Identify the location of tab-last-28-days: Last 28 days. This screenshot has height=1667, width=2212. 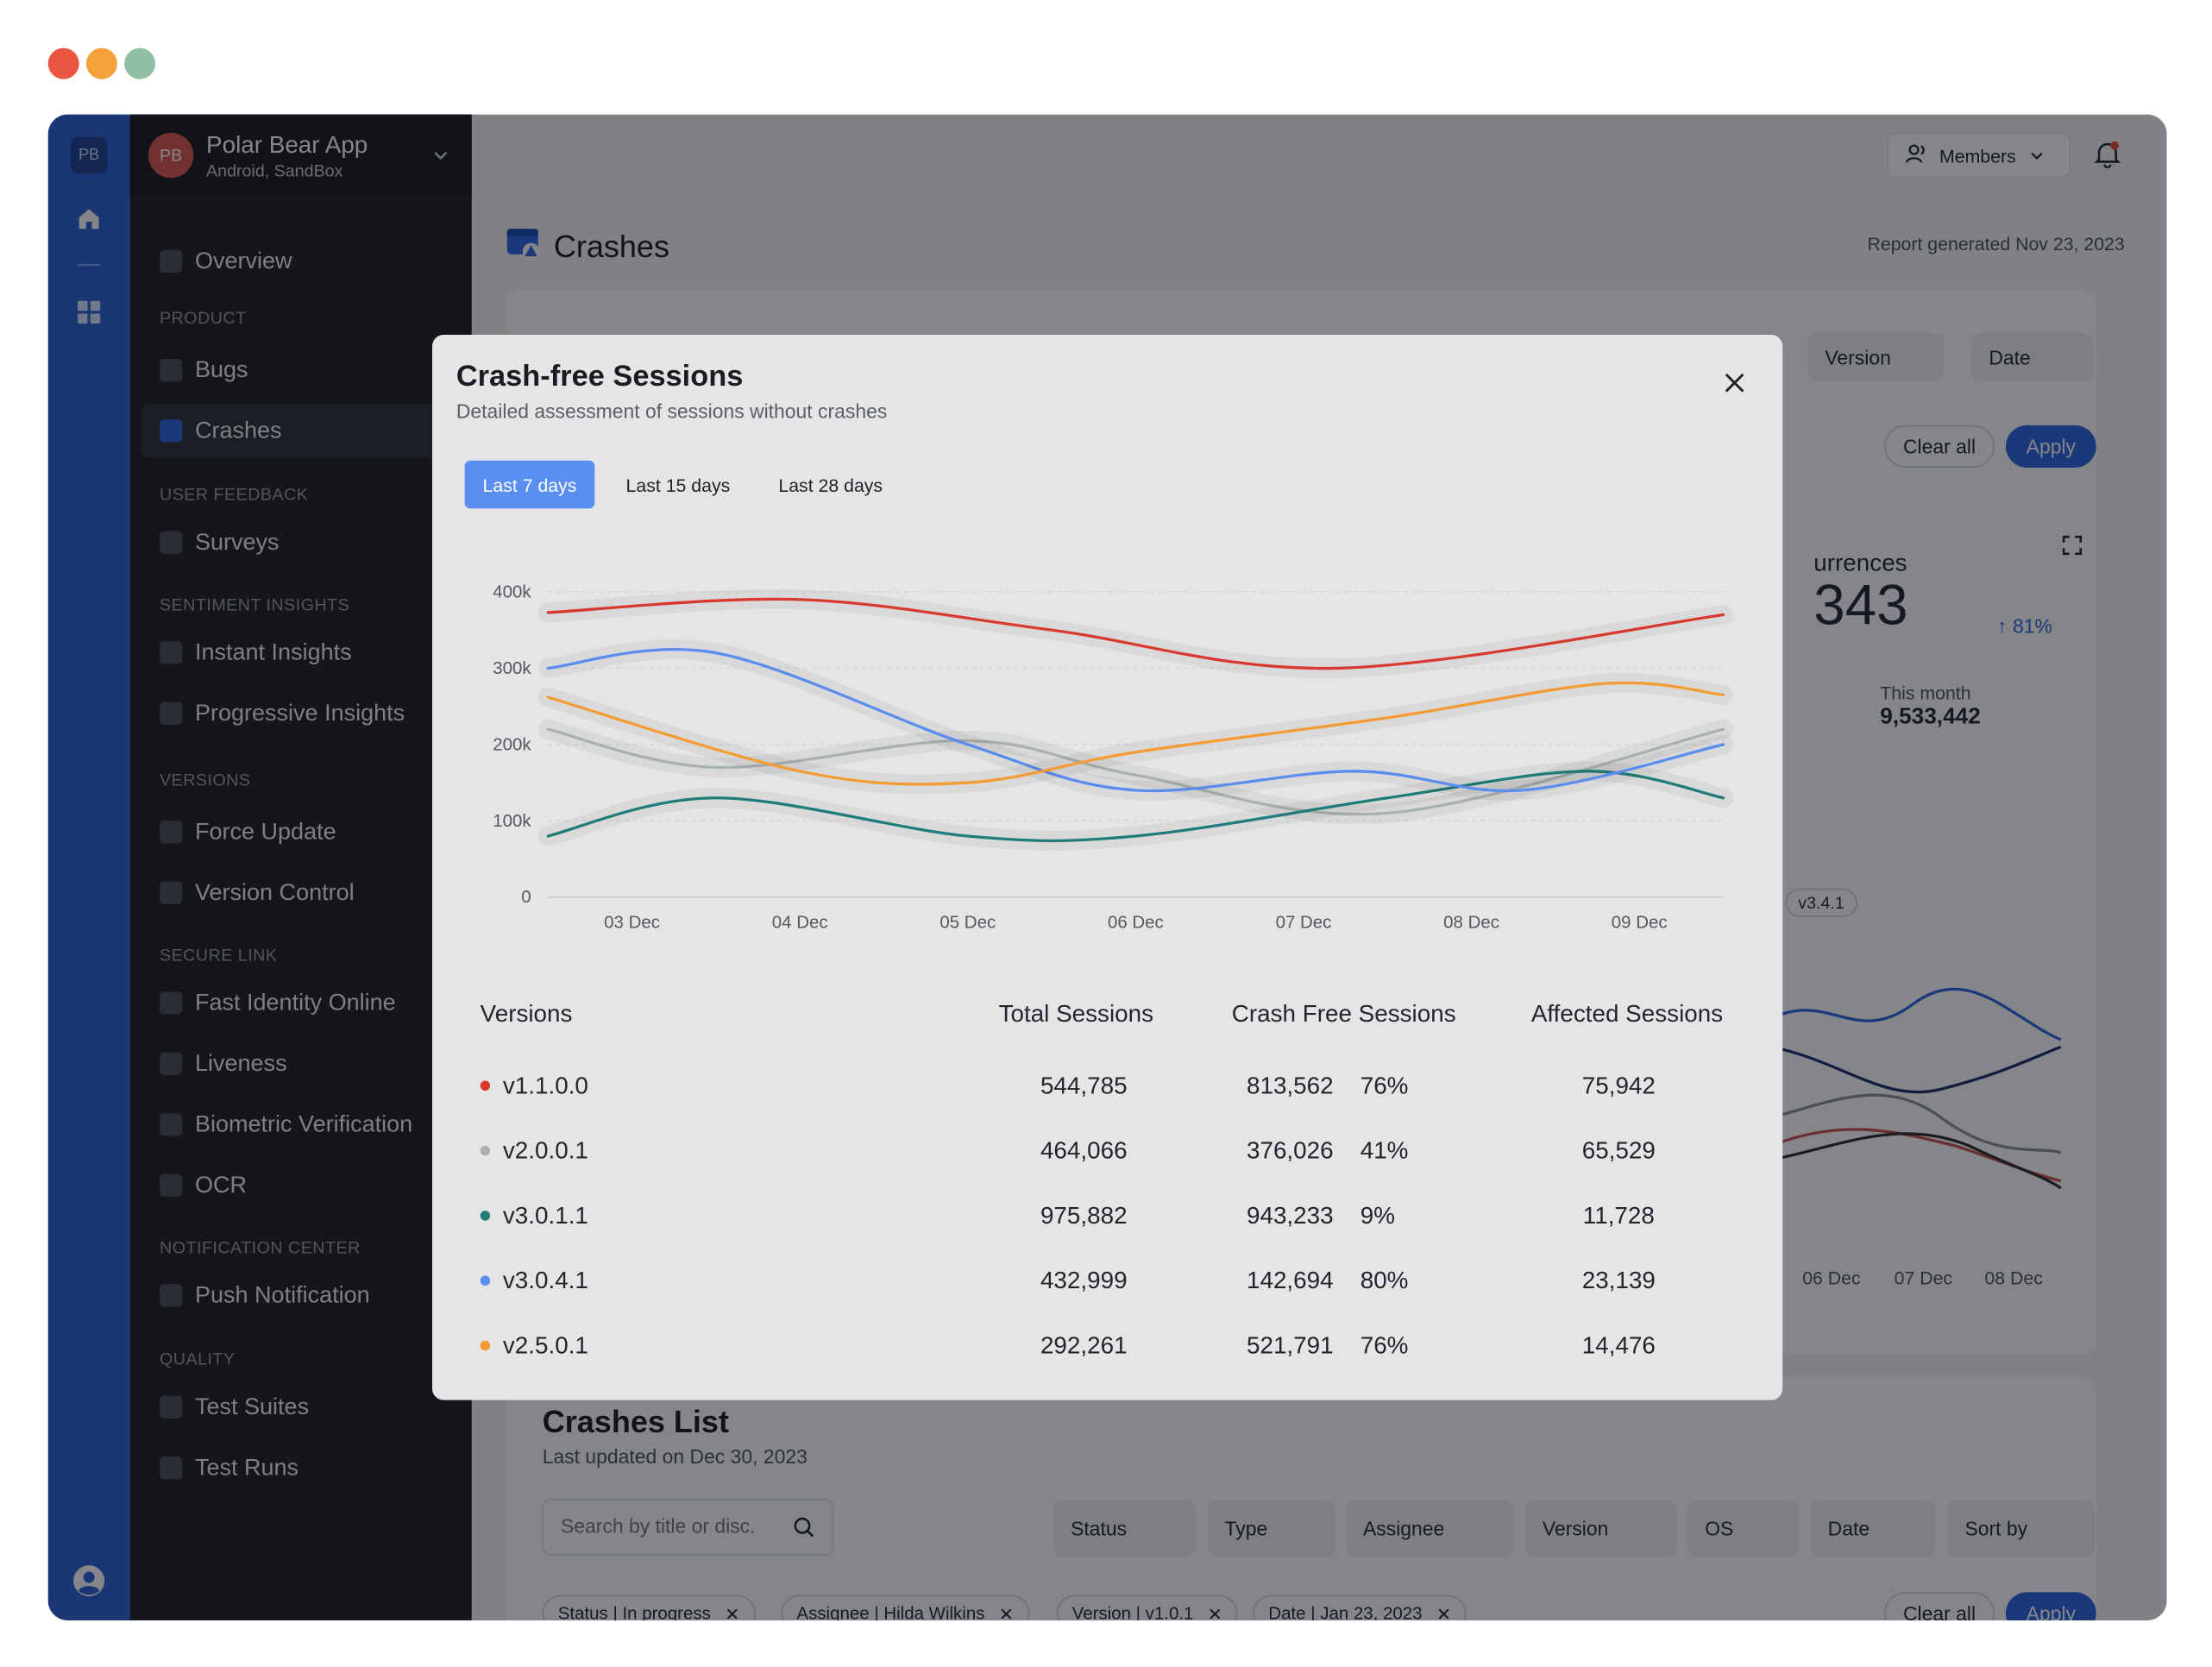
(831, 484).